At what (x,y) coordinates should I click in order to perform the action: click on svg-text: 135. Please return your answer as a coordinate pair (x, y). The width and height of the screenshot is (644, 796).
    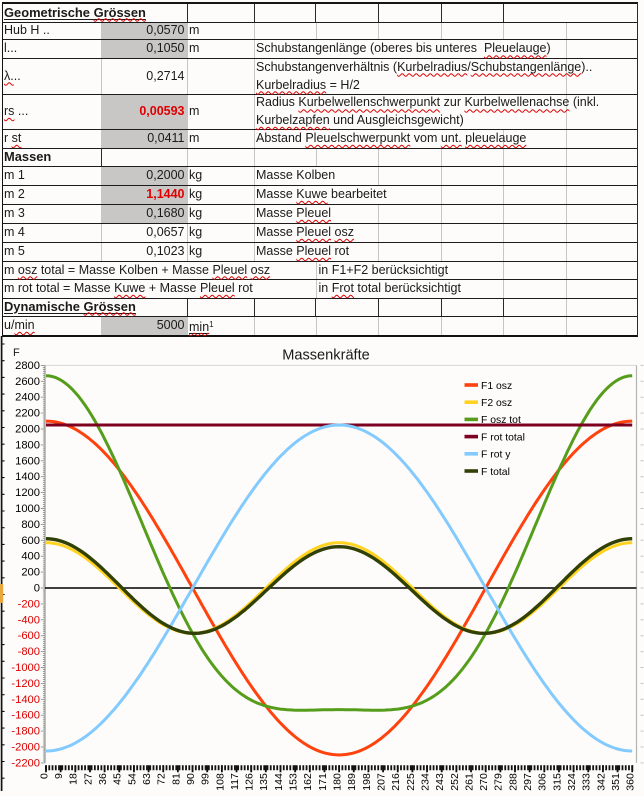
    Looking at the image, I should click on (264, 782).